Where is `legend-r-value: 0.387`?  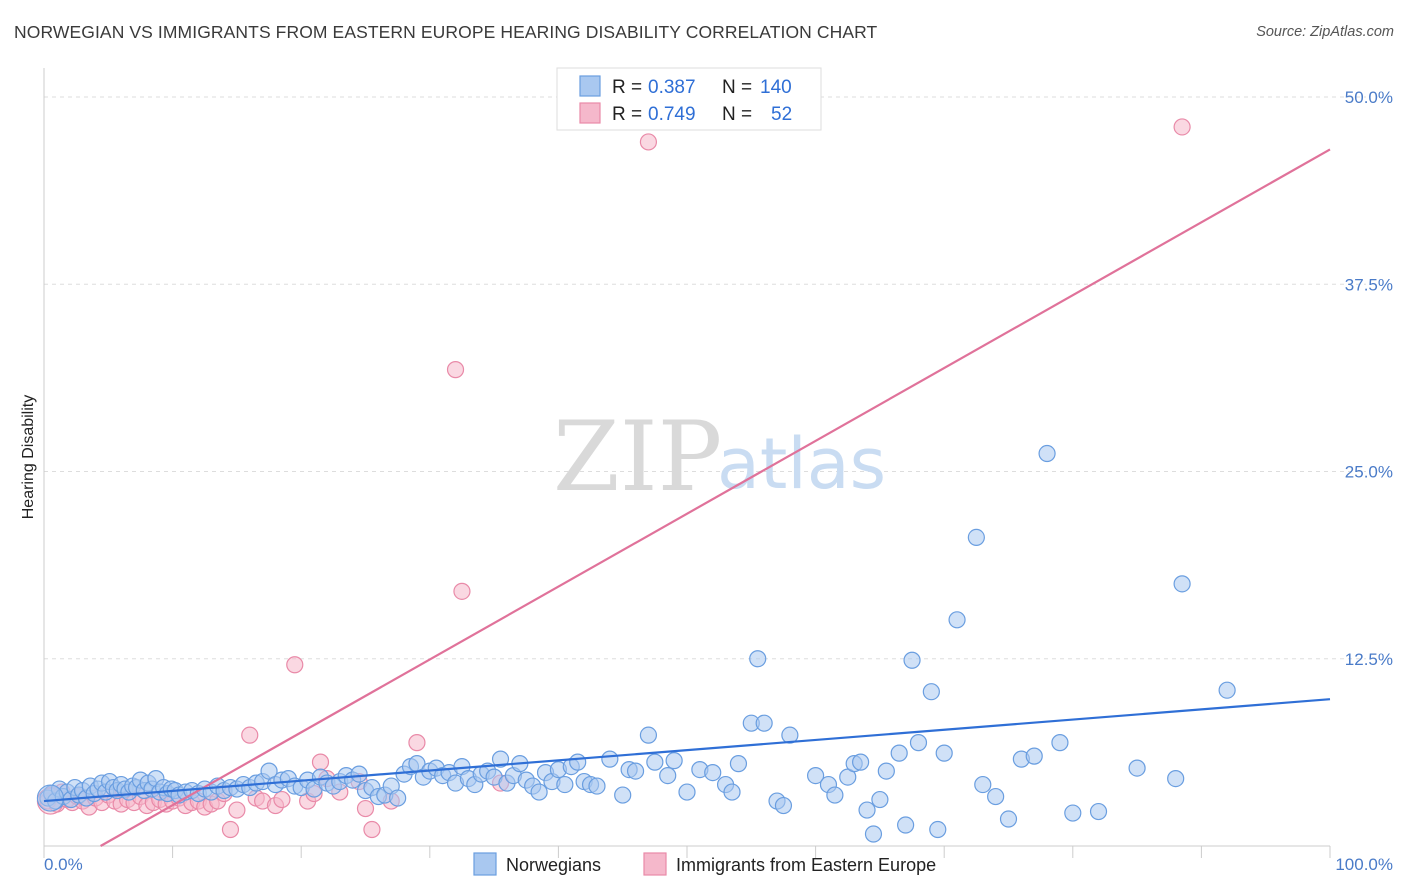
legend-r-value: 0.387 is located at coordinates (672, 87).